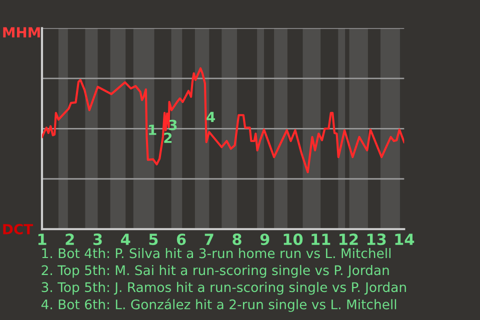  Describe the element at coordinates (168, 137) in the screenshot. I see `annotation: 2` at that location.